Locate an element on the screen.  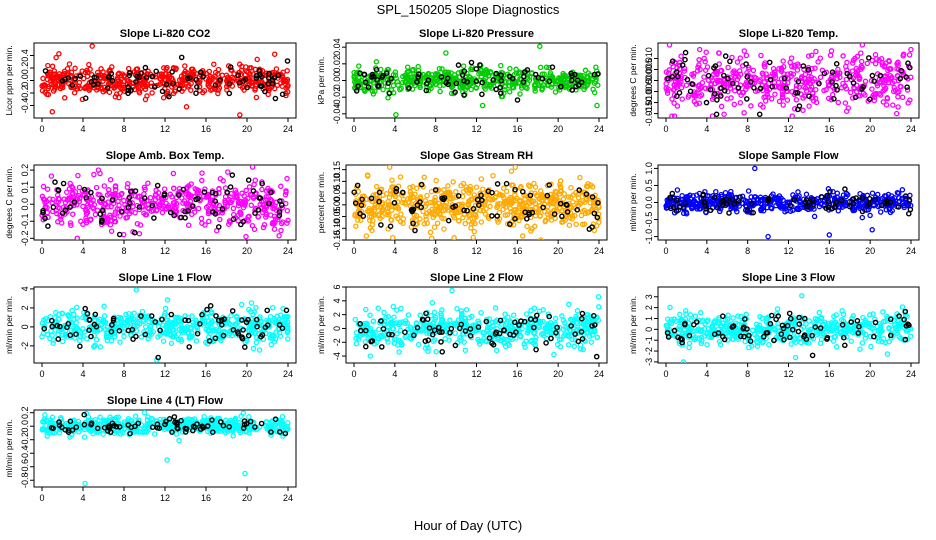
y-tick-label: 0.04 is located at coordinates (337, 47).